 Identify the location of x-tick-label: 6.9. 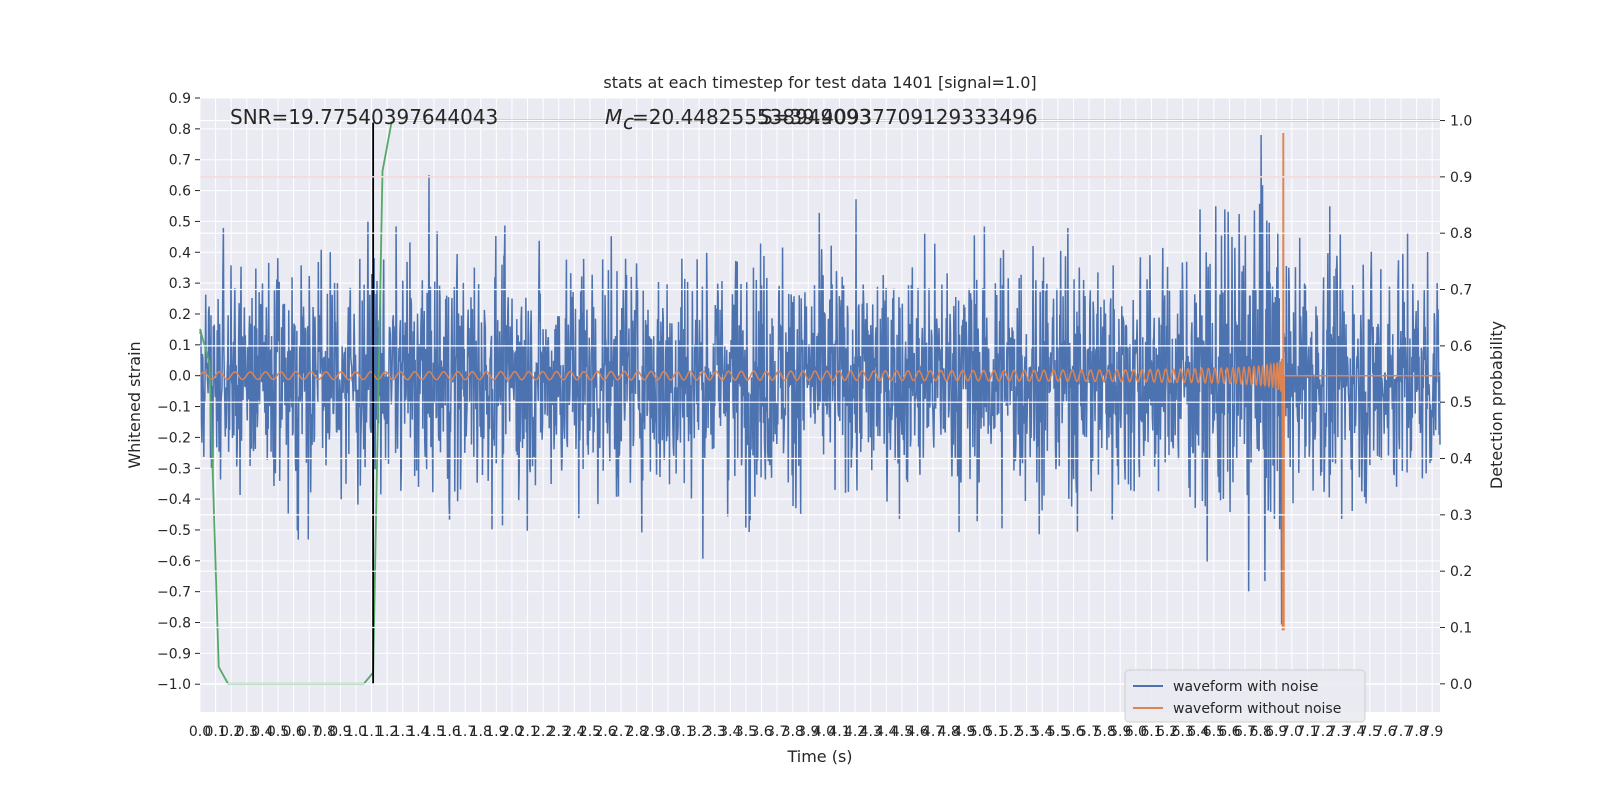
(1276, 732).